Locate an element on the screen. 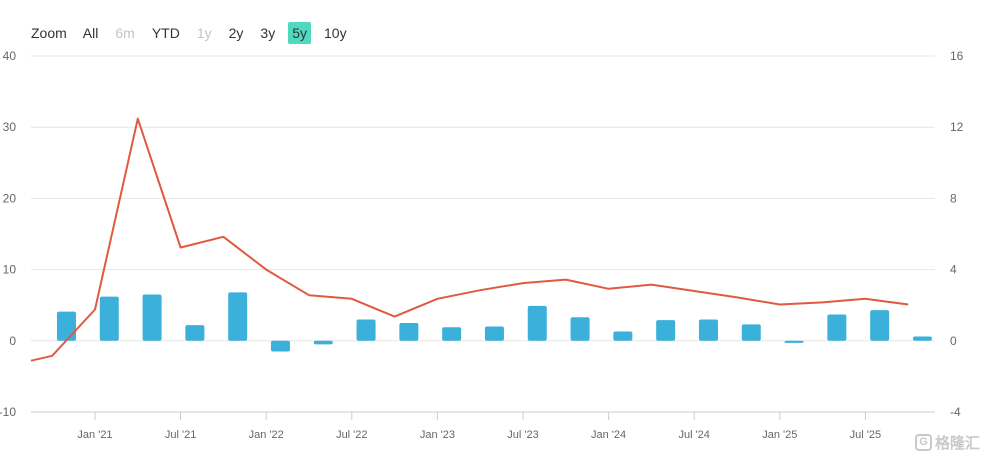  zoom-button-6m: 6m is located at coordinates (125, 33).